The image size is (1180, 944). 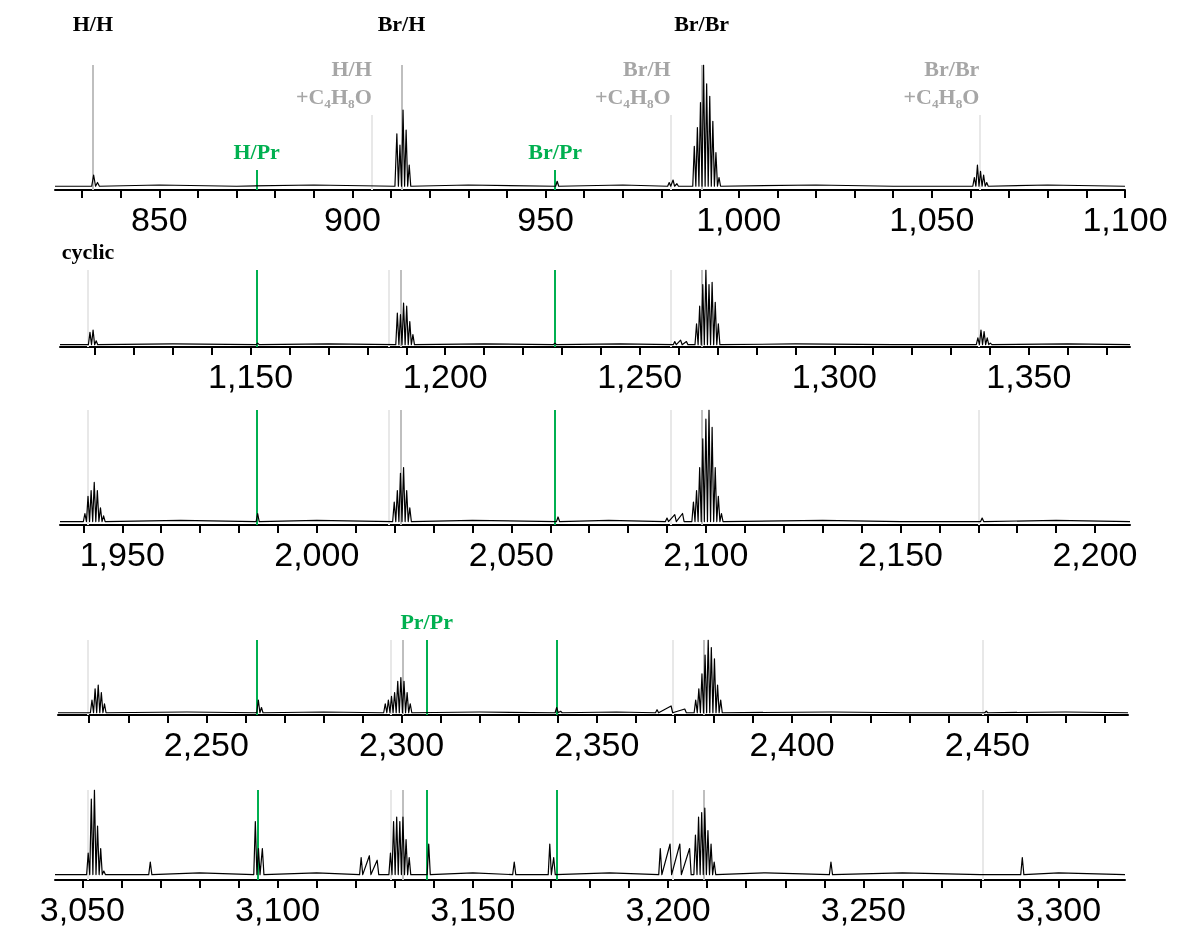 I want to click on x-tick-label: 1,950, so click(x=122, y=554).